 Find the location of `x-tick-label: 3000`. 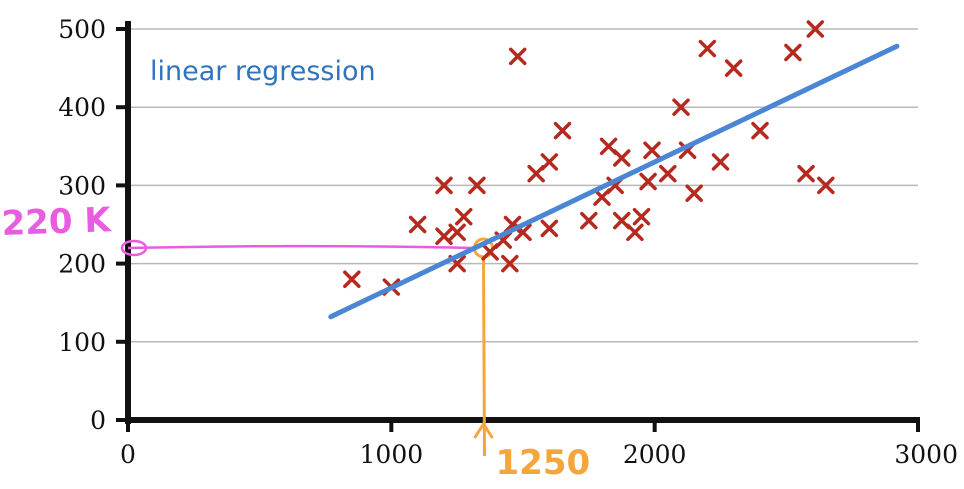

x-tick-label: 3000 is located at coordinates (926, 454).